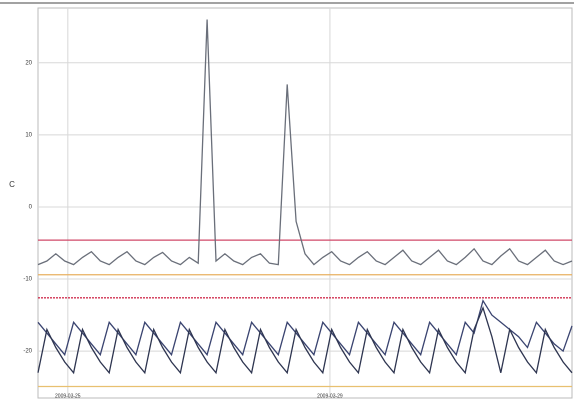 The width and height of the screenshot is (574, 401). What do you see at coordinates (27, 352) in the screenshot?
I see `y-tick-label: -20` at bounding box center [27, 352].